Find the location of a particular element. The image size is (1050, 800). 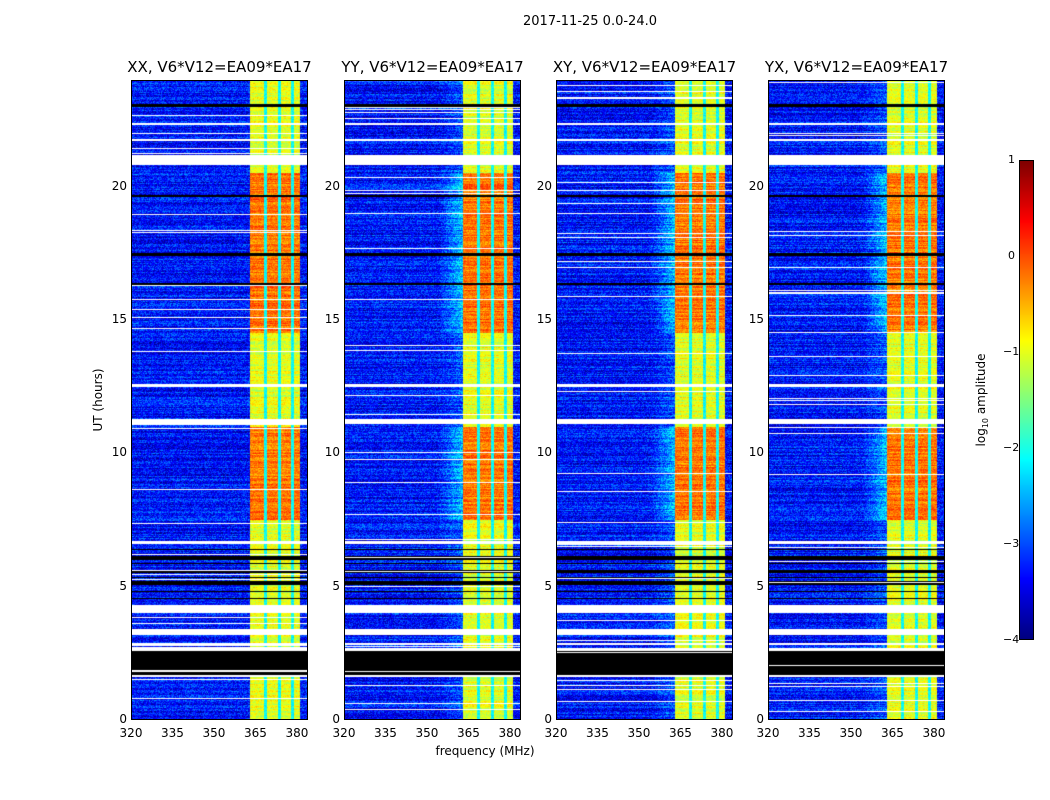

colorbar-label-sub: 10 is located at coordinates (986, 423).